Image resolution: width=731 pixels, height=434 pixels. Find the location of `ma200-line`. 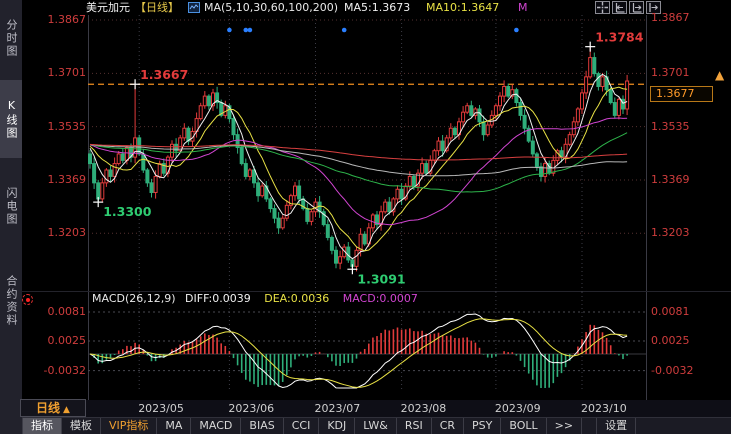

ma200-line is located at coordinates (358, 152).